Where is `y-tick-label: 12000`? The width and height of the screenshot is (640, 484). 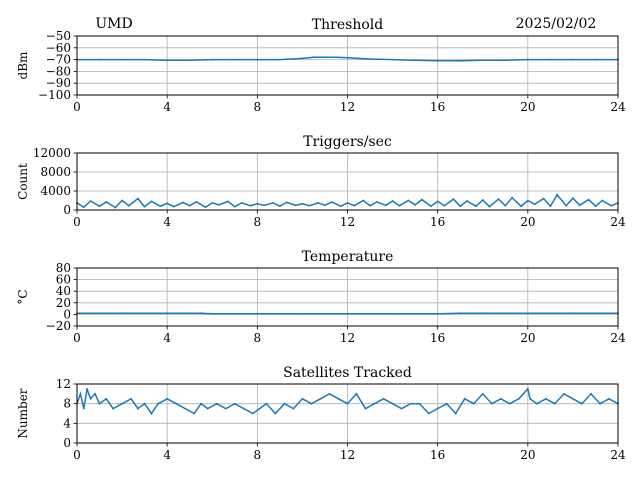
y-tick-label: 12000 is located at coordinates (52, 153).